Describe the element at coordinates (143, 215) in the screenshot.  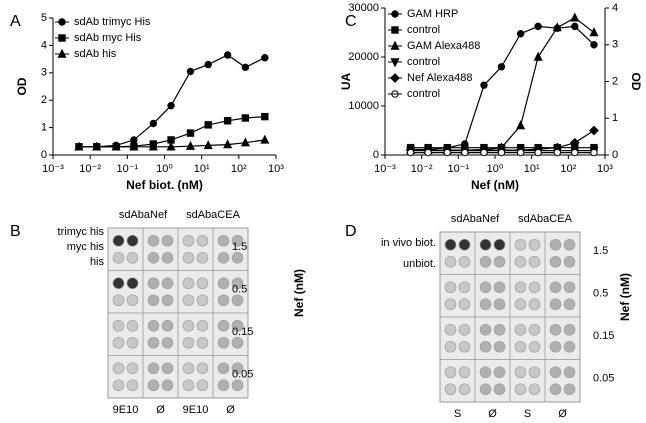
I see `column-label: sdAbaNef` at that location.